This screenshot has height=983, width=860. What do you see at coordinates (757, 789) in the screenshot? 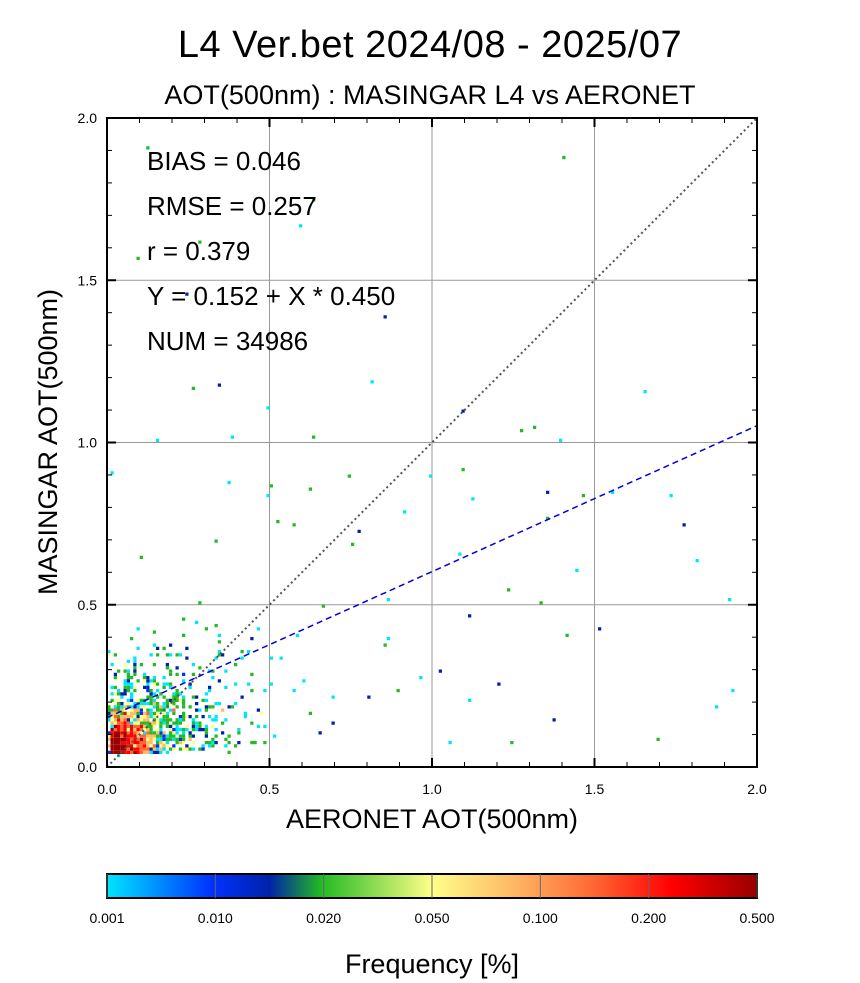
I see `x-tick-label: 2.0` at bounding box center [757, 789].